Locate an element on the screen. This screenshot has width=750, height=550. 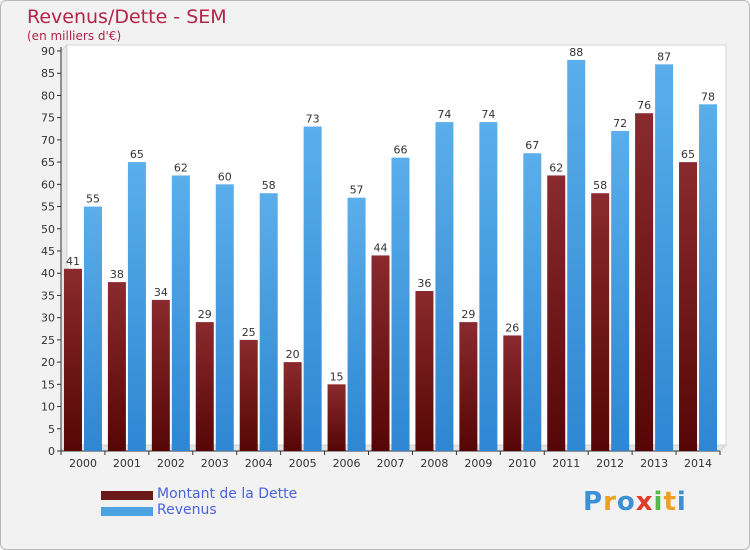
data-label: 38 is located at coordinates (117, 274).